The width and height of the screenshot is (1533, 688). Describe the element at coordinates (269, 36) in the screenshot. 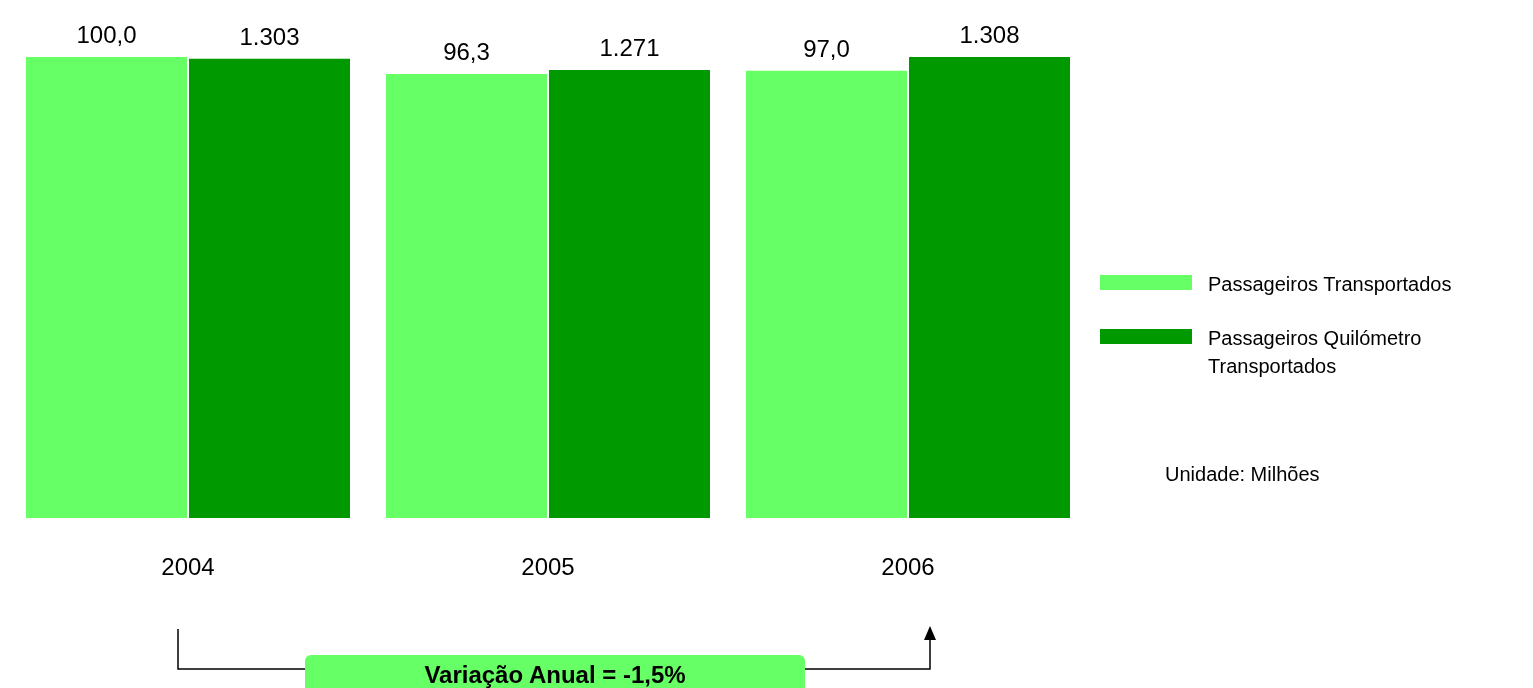

I see `data-label: 1.303` at that location.